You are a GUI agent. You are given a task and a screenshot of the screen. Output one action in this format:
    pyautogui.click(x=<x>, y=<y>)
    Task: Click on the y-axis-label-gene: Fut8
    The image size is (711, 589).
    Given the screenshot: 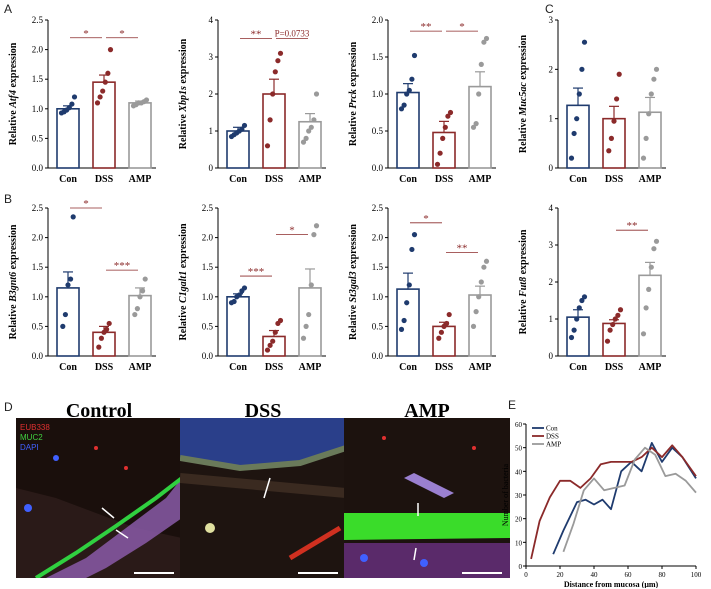 What is the action you would take?
    pyautogui.click(x=523, y=287)
    